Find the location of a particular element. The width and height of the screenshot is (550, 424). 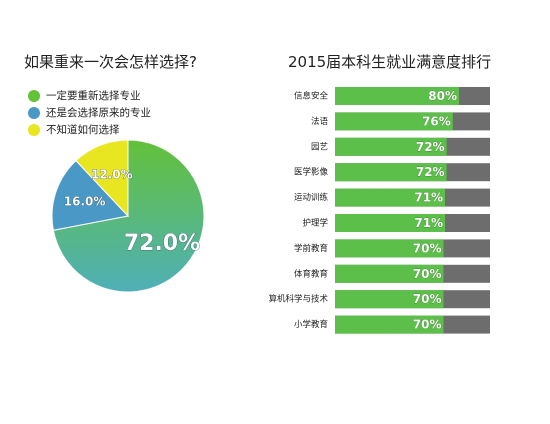

legend-item: 不知道如何选择 is located at coordinates (89, 129).